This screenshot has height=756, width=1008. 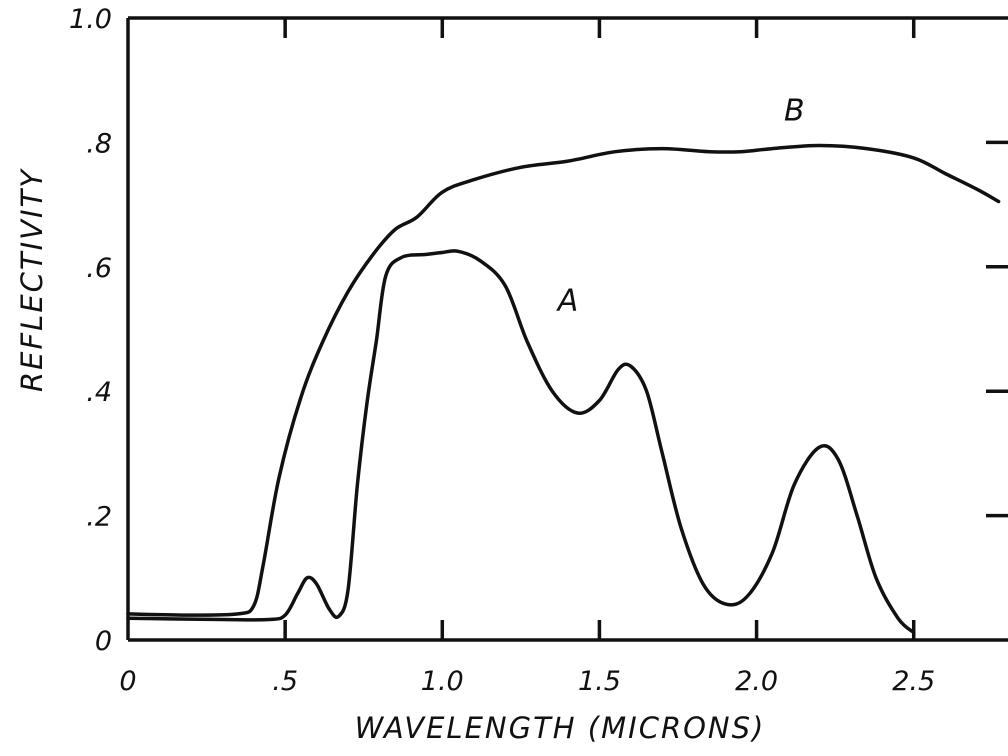 What do you see at coordinates (442, 681) in the screenshot?
I see `x-tick-label: 1.0` at bounding box center [442, 681].